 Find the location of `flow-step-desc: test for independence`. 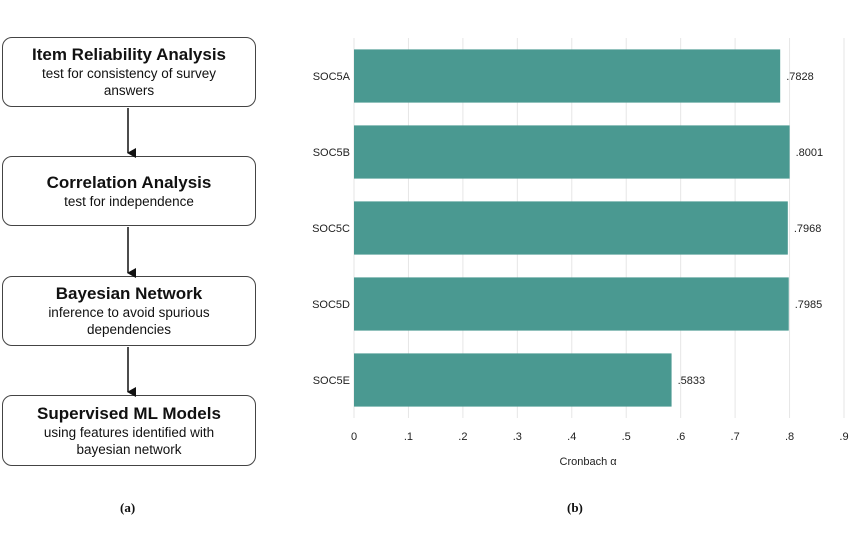

flow-step-desc: test for independence is located at coordinates (129, 201).